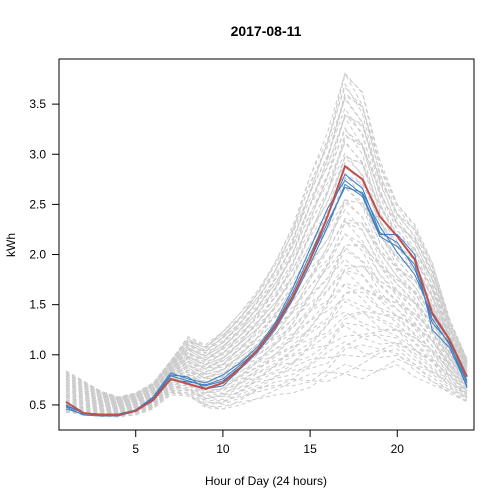 The height and width of the screenshot is (504, 504). What do you see at coordinates (266, 481) in the screenshot?
I see `x-axis-label: Hour of Day (24 hours)` at bounding box center [266, 481].